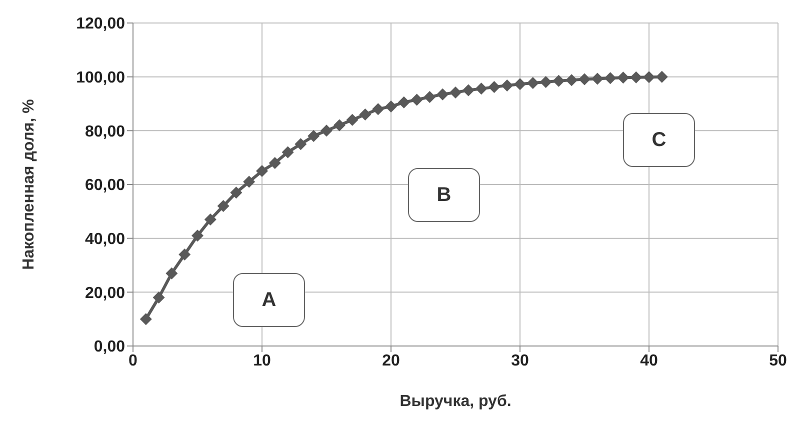  I want to click on y-tick-label: 100,00, so click(101, 78).